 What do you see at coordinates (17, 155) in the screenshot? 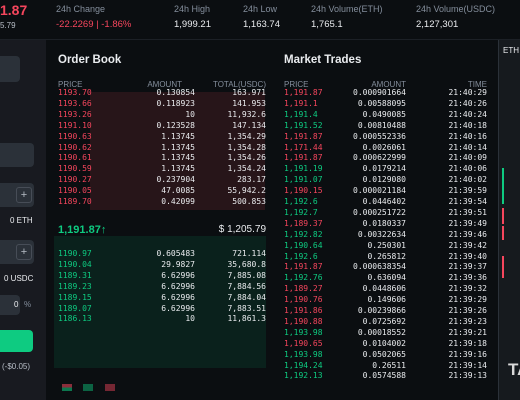
I see `price-input` at bounding box center [17, 155].